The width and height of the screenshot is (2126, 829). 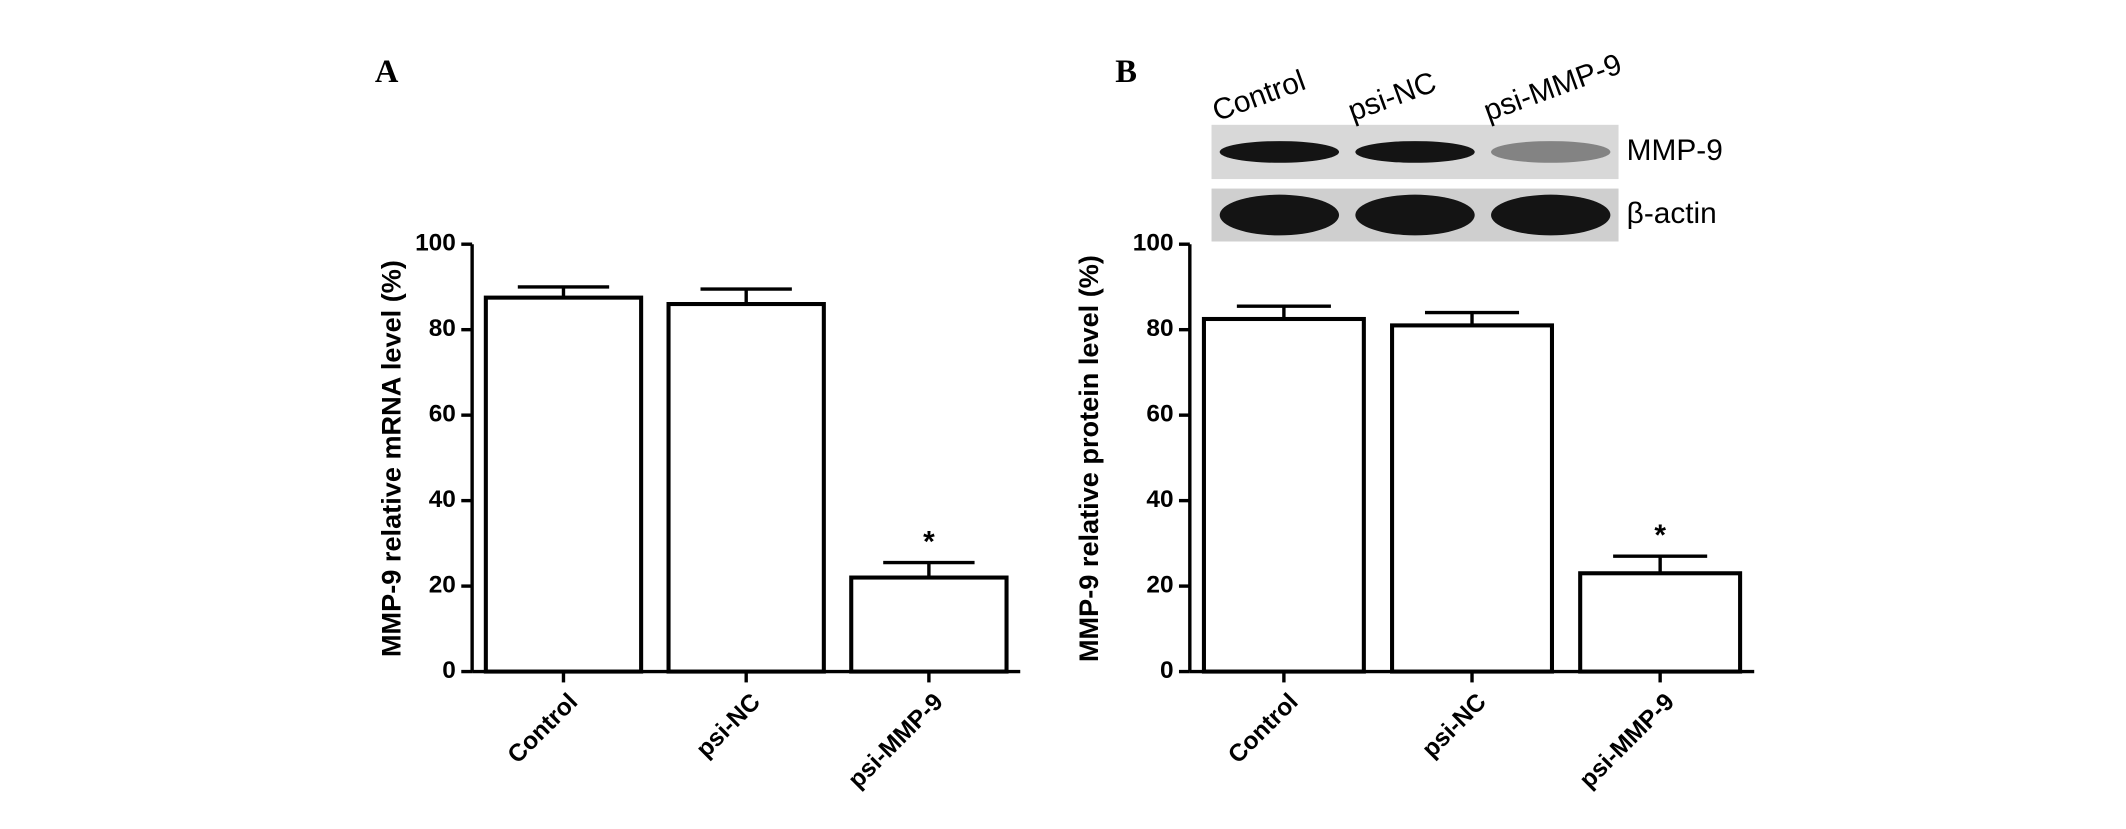 I want to click on blot-band-label: β-actin, so click(x=1672, y=213).